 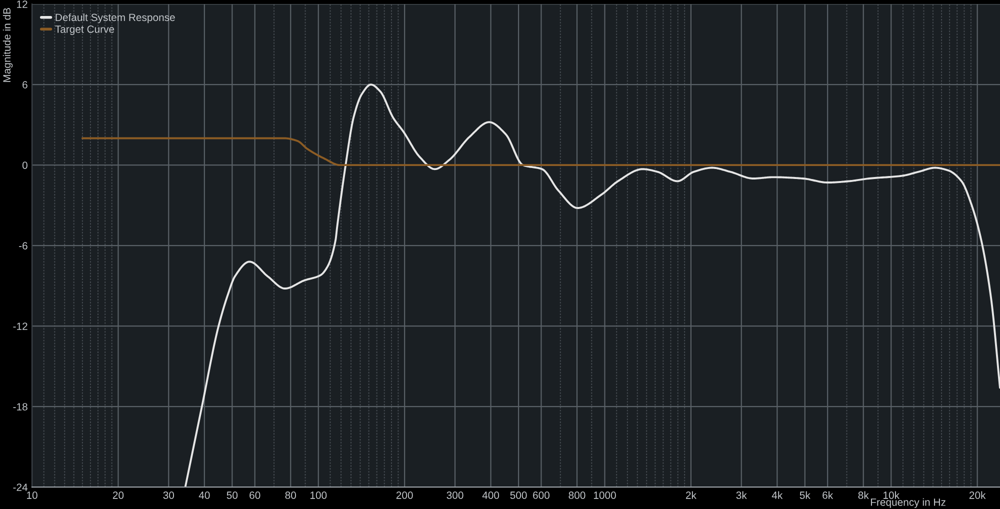 I want to click on x-tick-label: 30, so click(x=168, y=495).